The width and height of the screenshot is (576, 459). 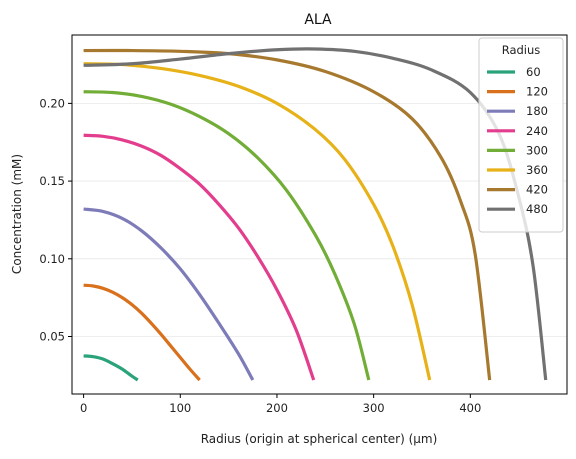 What do you see at coordinates (52, 259) in the screenshot?
I see `y-tick-label: 0.10` at bounding box center [52, 259].